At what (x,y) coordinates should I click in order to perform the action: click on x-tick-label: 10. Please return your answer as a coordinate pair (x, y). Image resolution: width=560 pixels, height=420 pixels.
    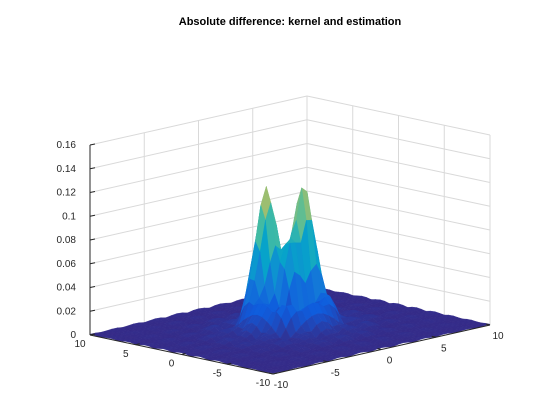
    Looking at the image, I should click on (498, 336).